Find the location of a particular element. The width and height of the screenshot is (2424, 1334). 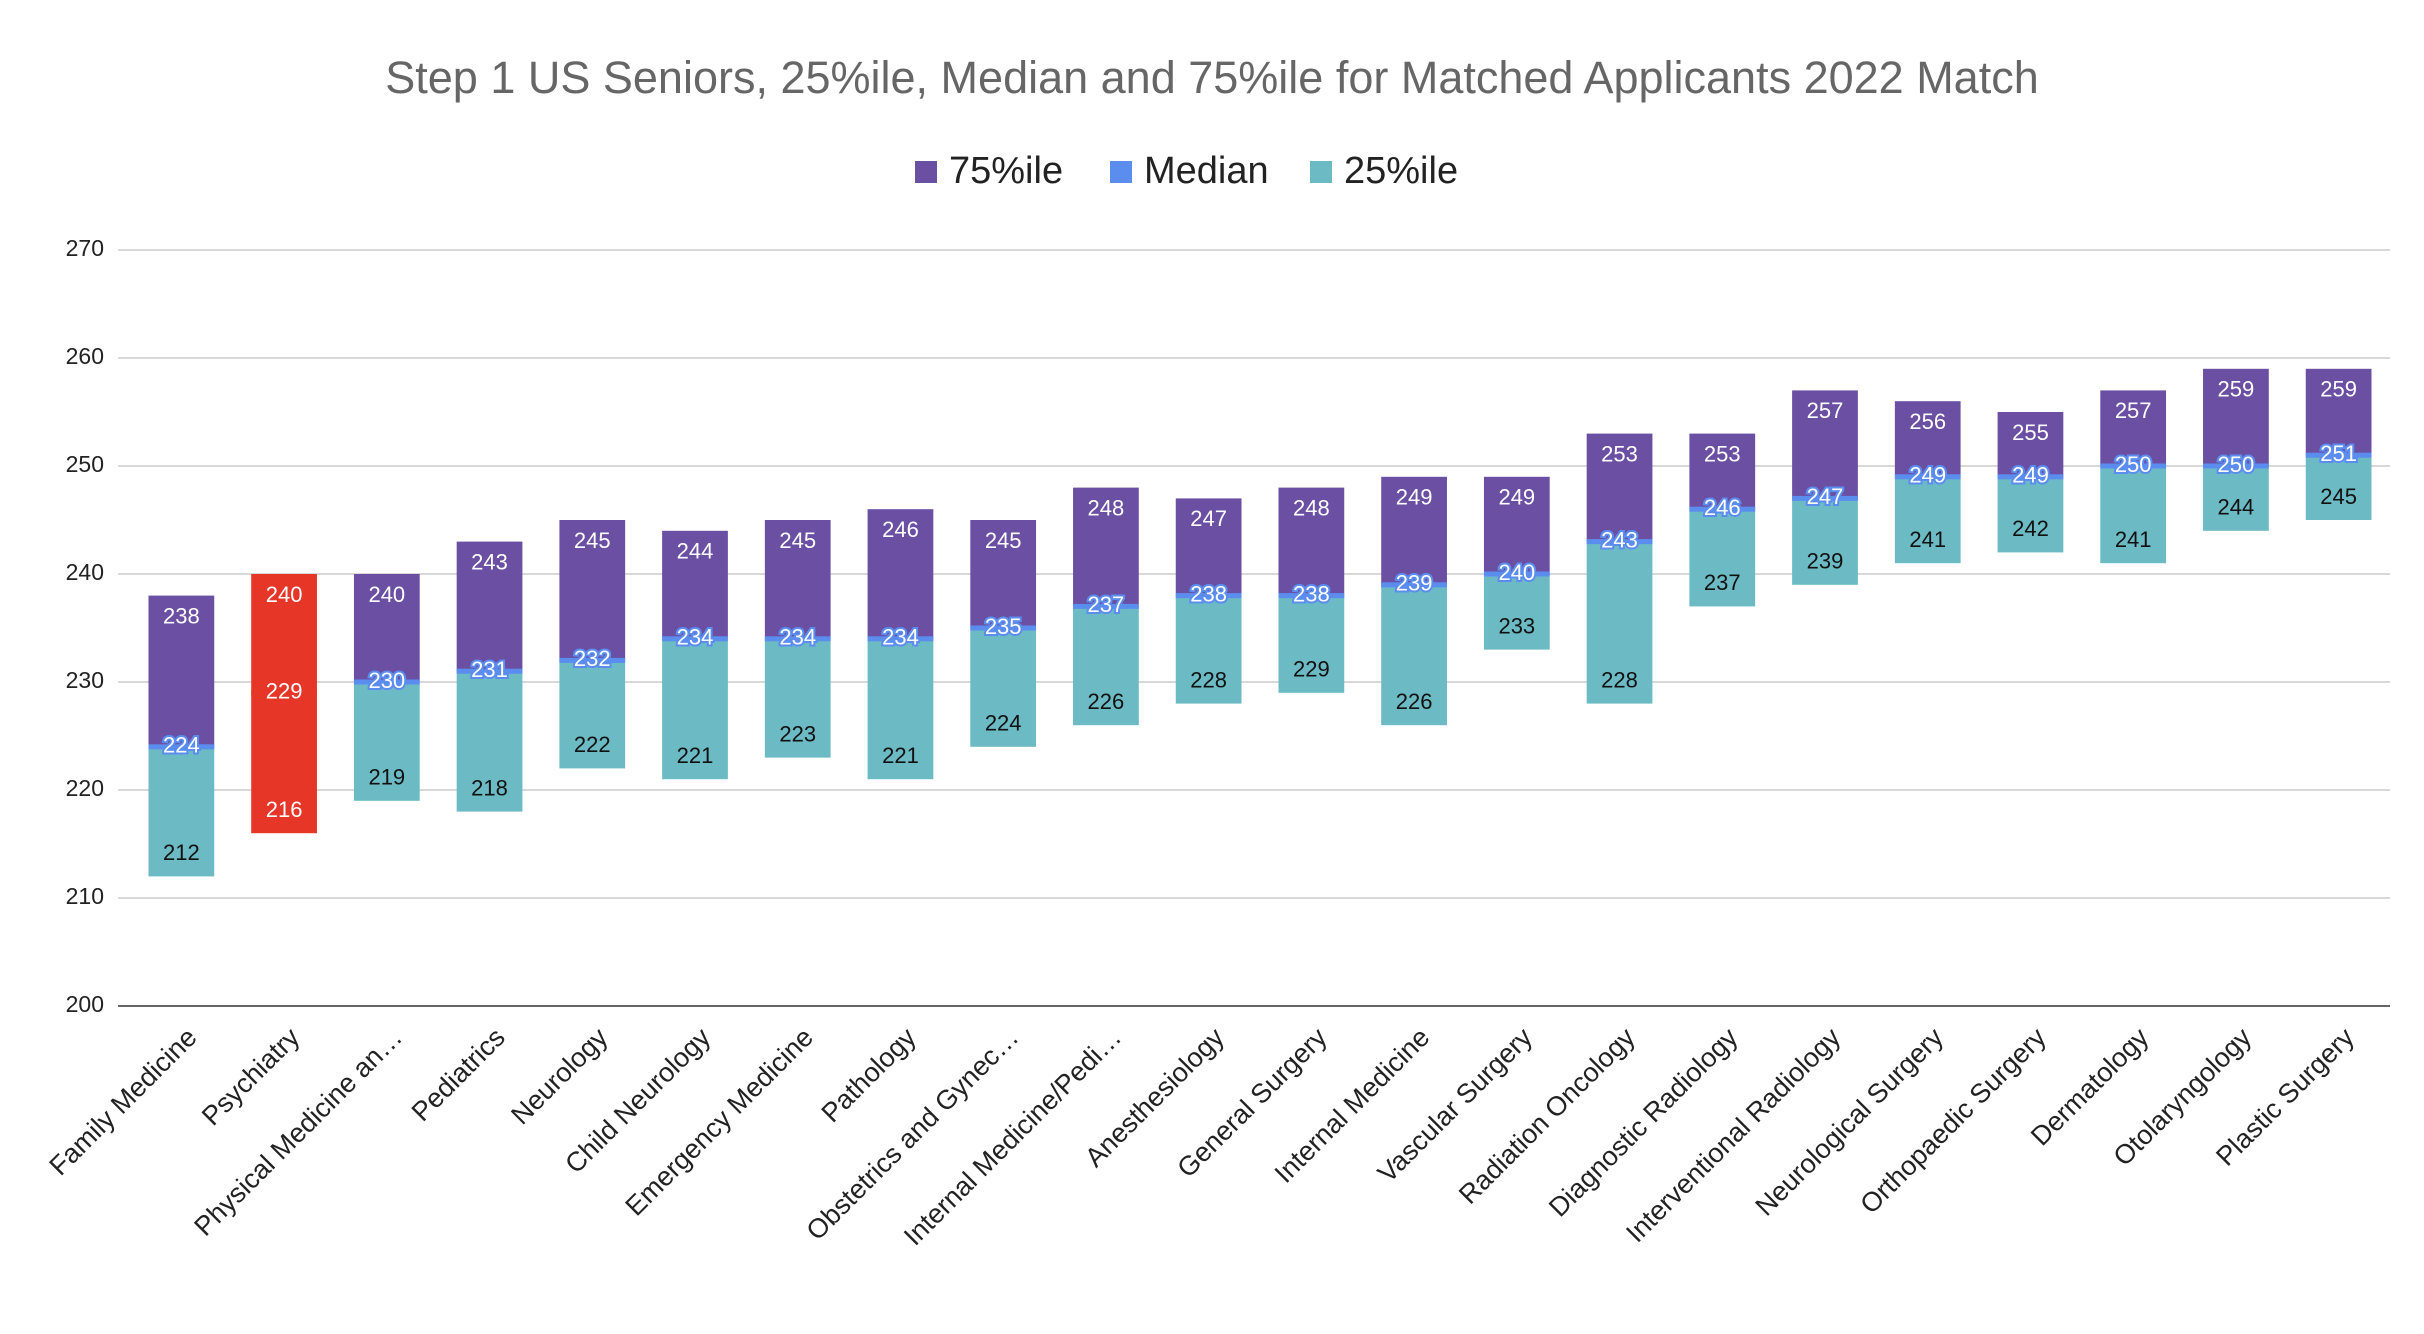

y-tick-label: 240 is located at coordinates (85, 572).